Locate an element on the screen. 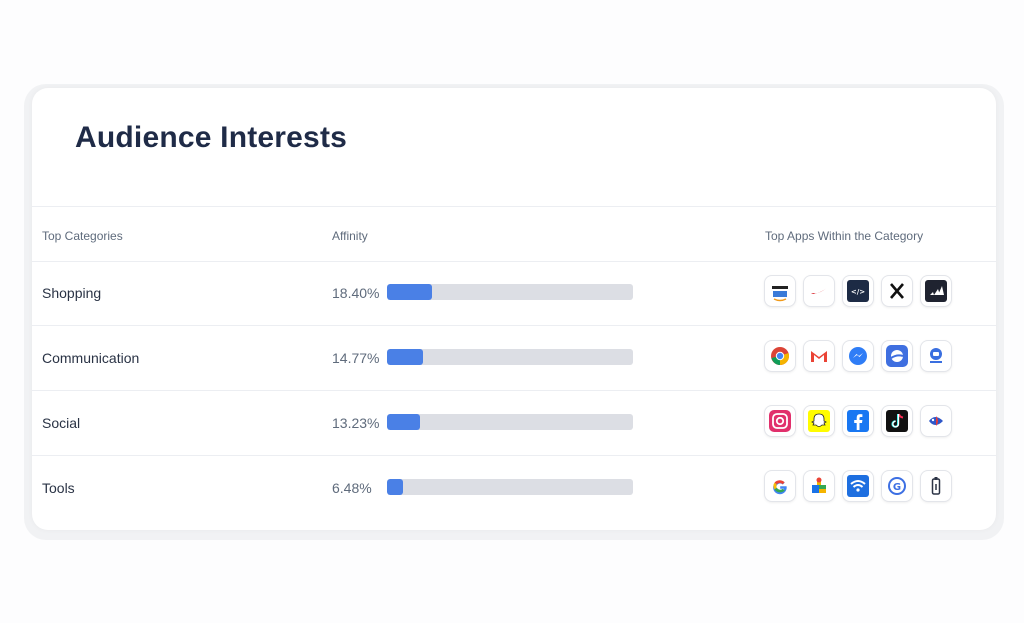 This screenshot has width=1024, height=623. category-label: Shopping is located at coordinates (72, 293).